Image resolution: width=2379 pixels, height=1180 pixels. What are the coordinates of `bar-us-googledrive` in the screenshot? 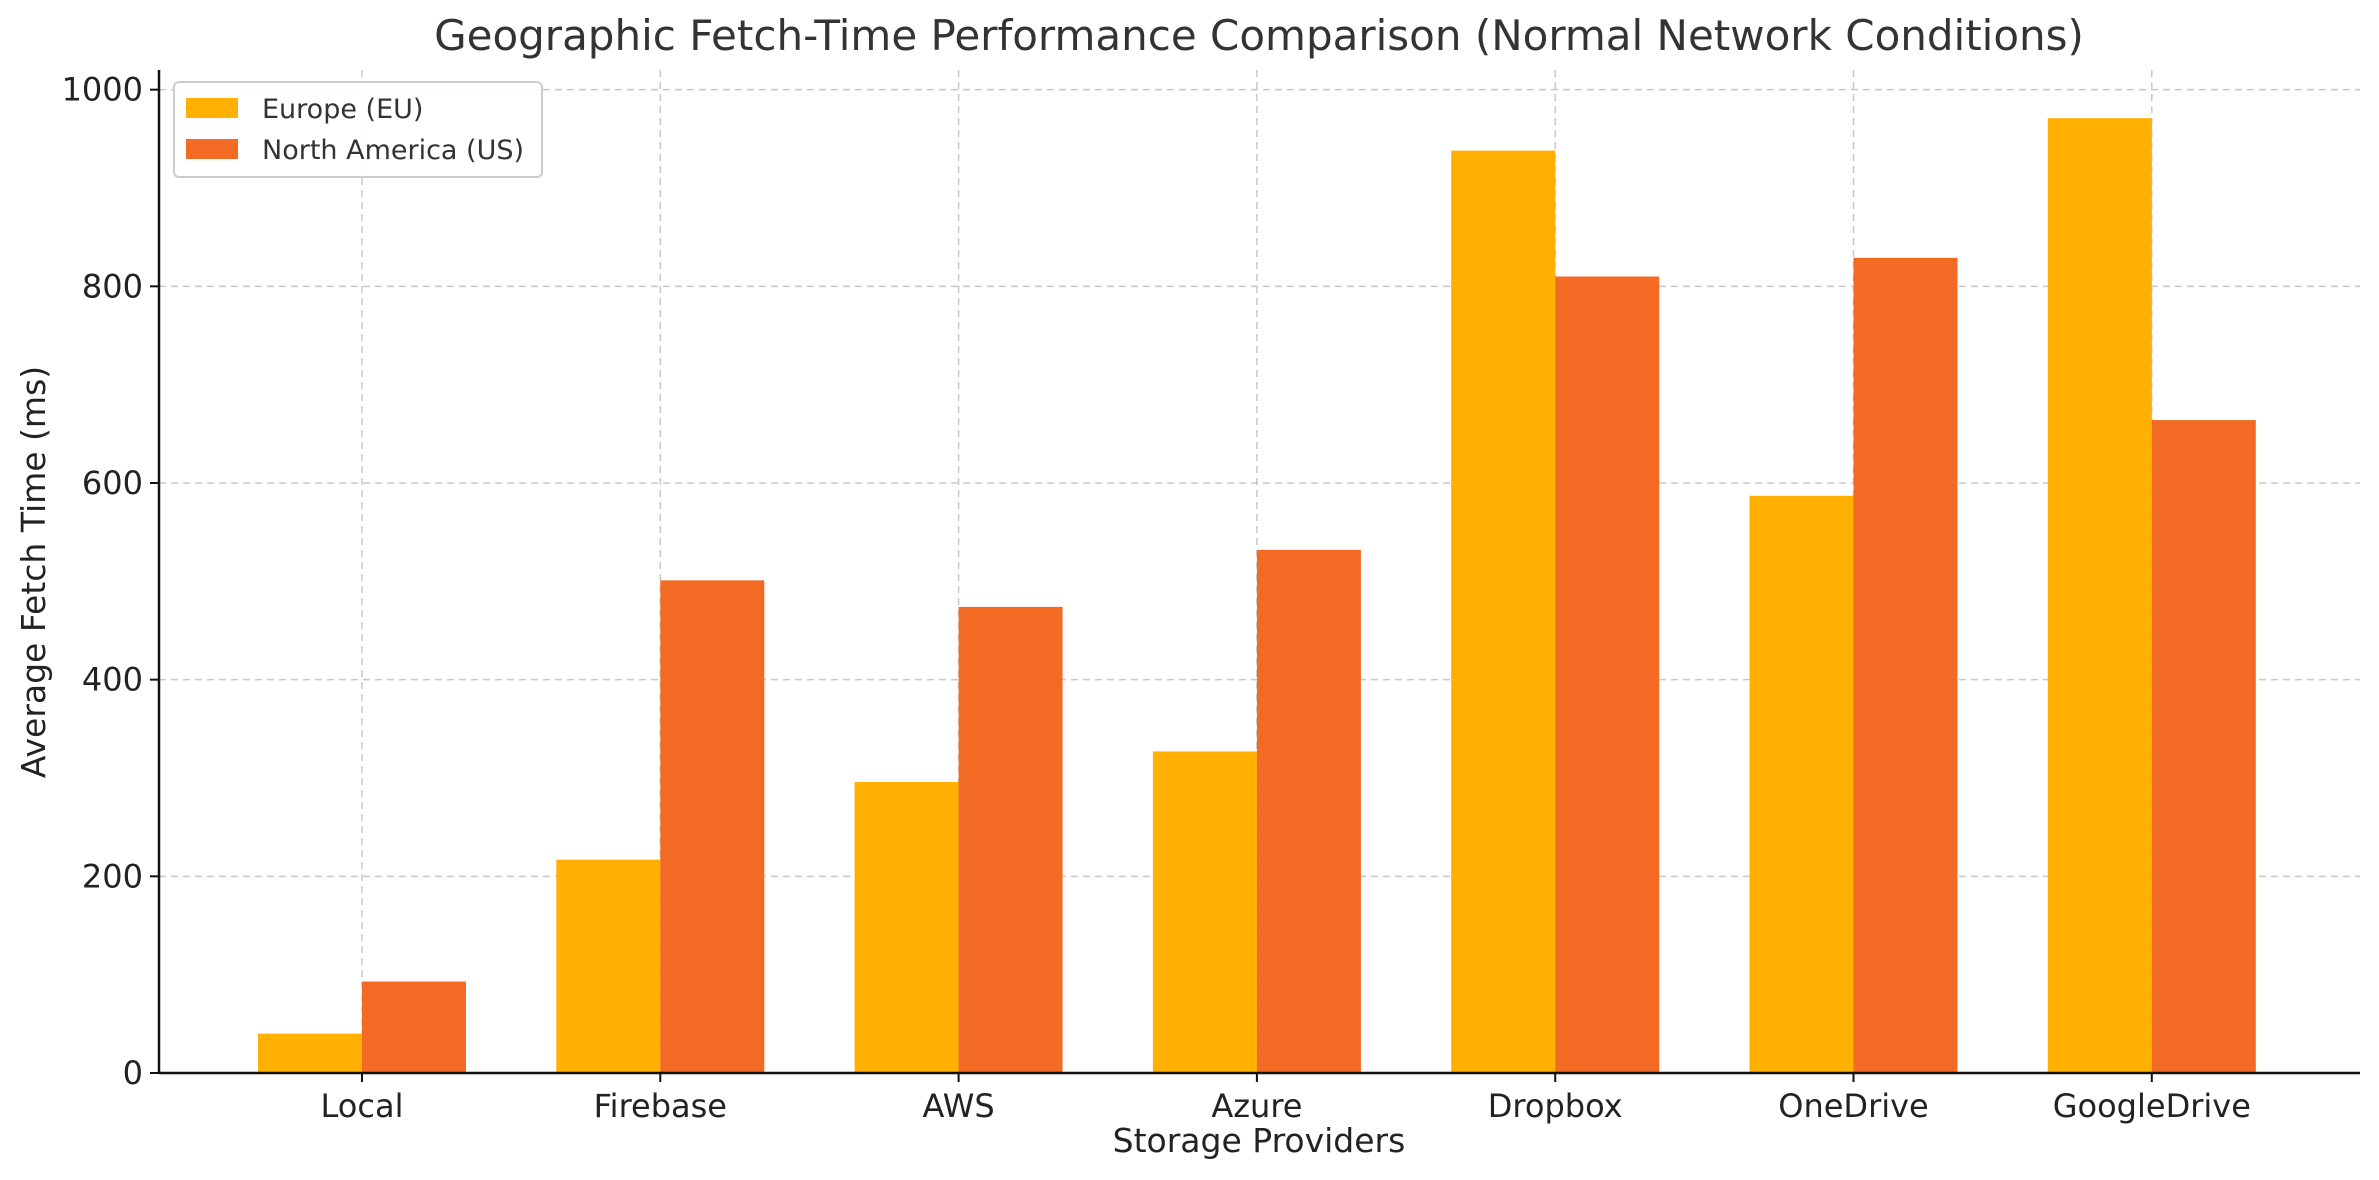 It's located at (2203, 747).